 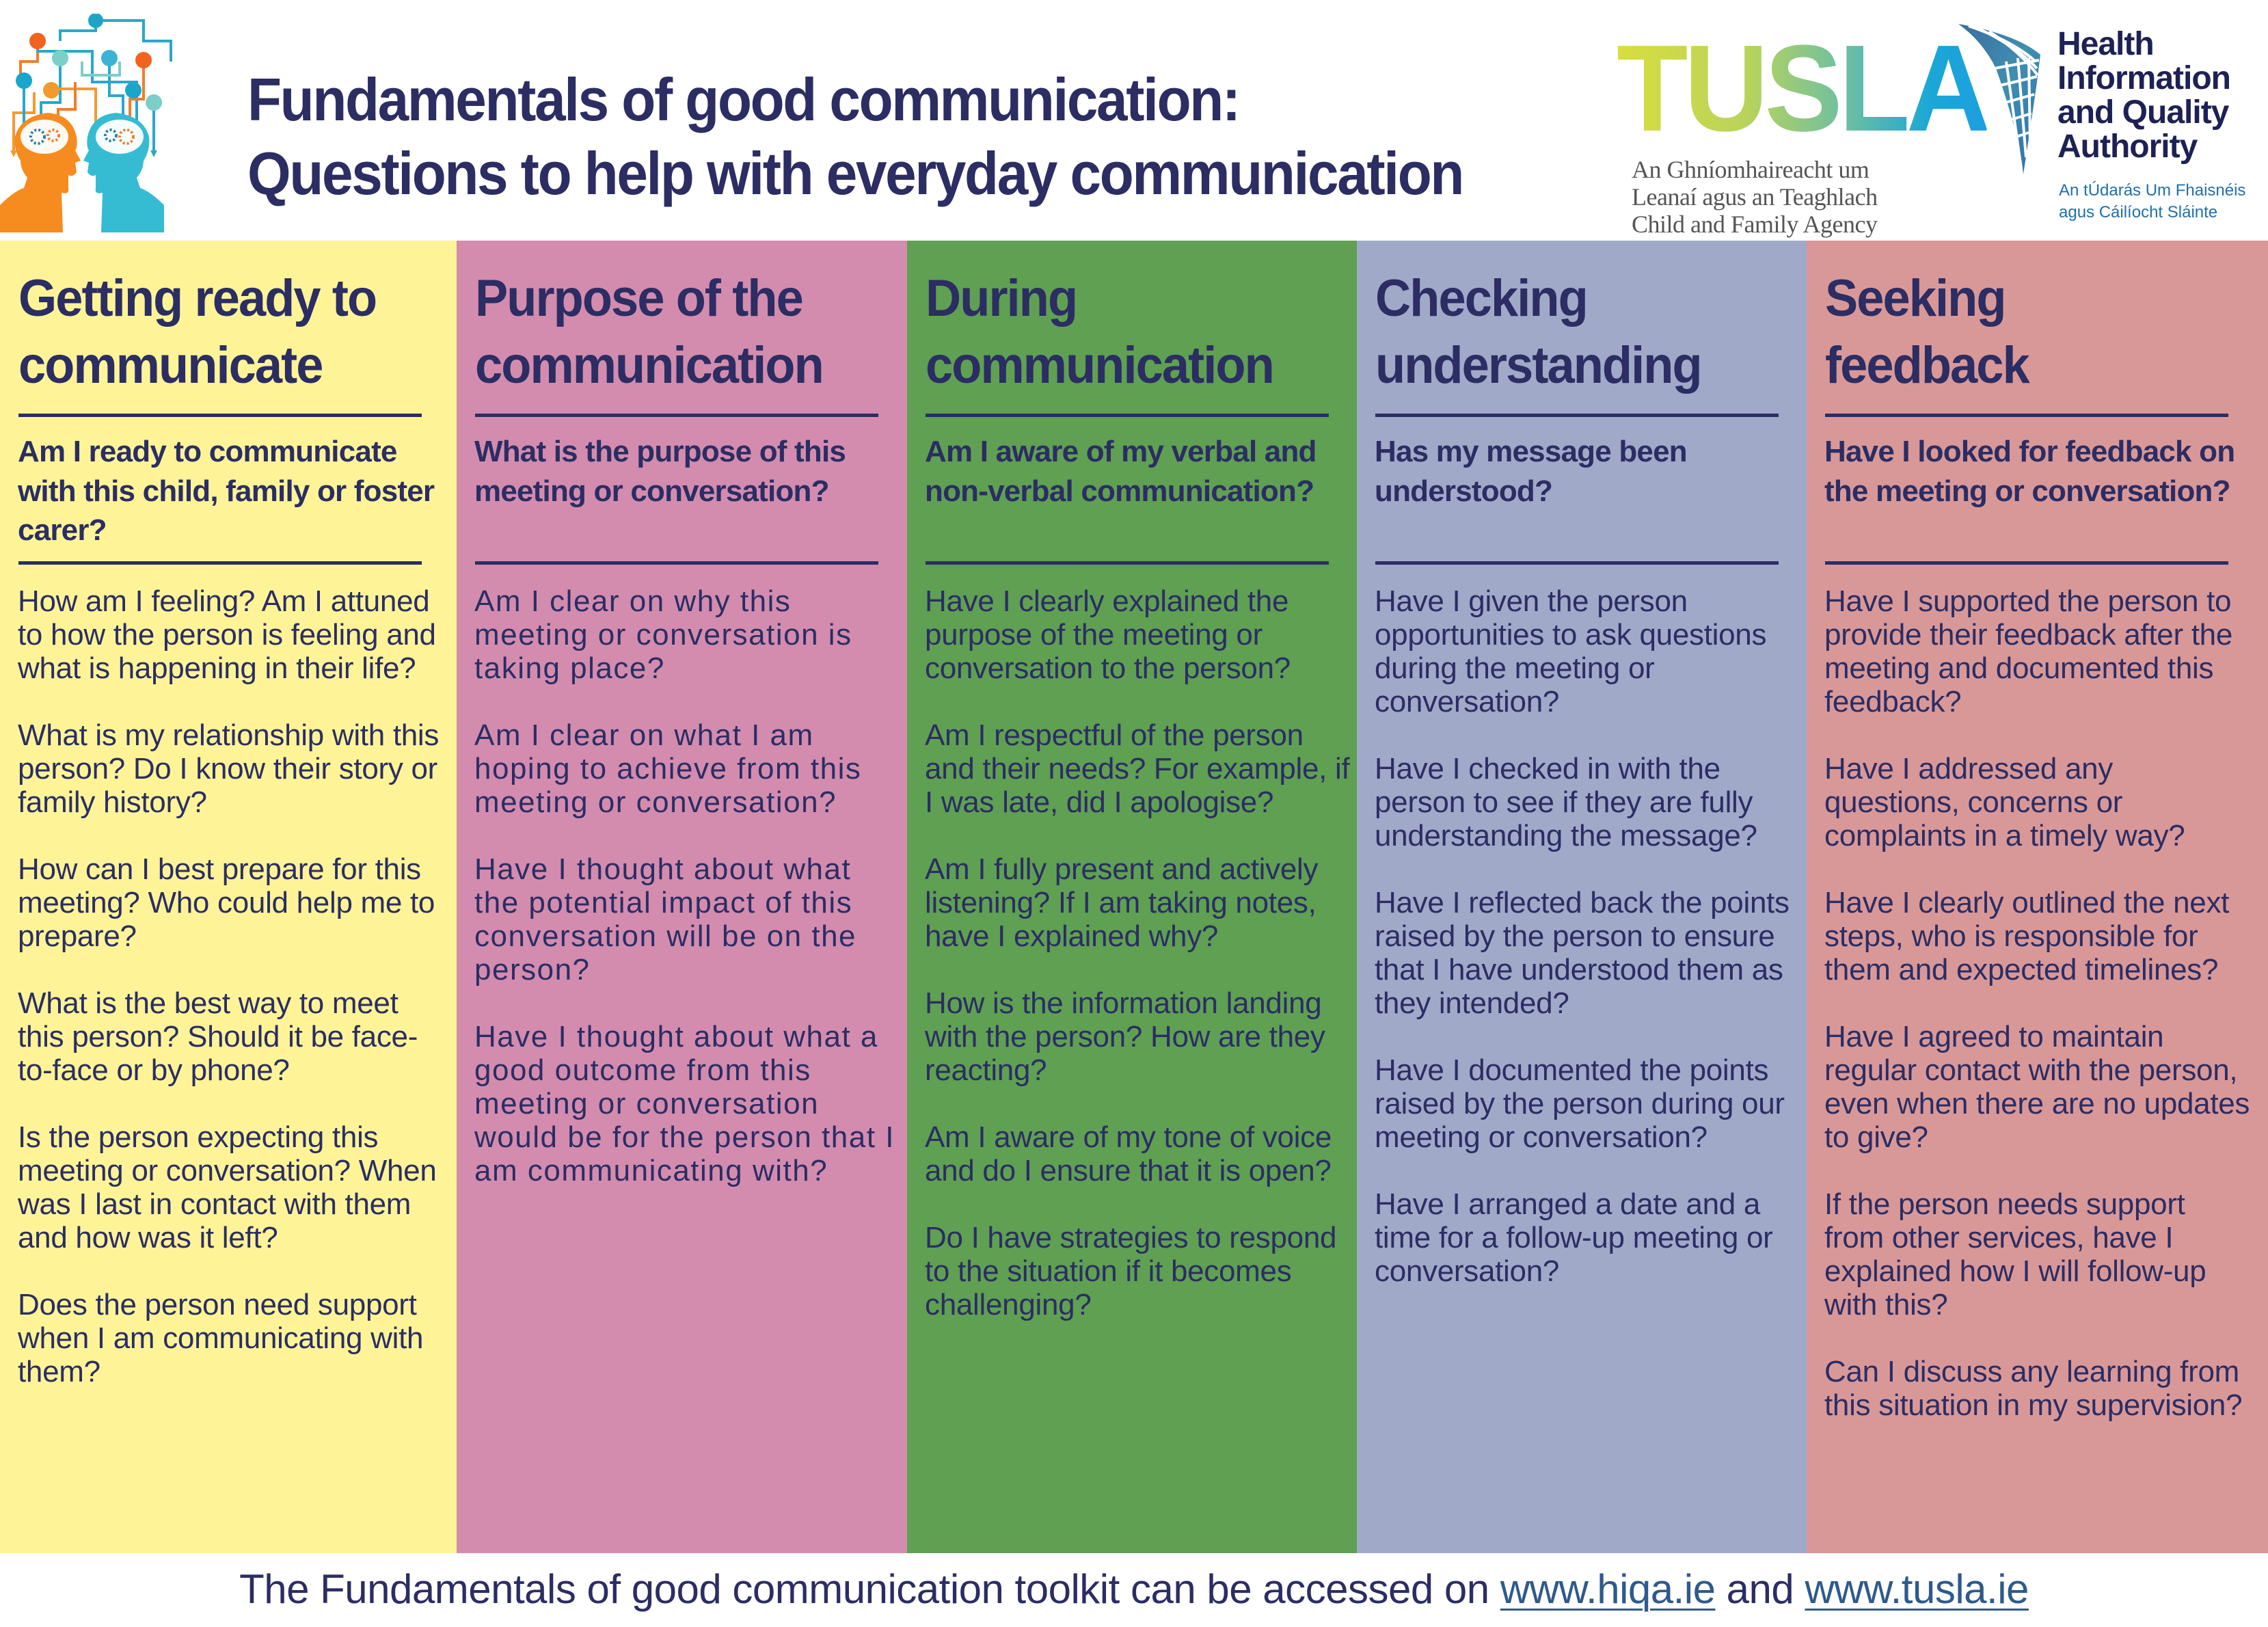 I want to click on hiqa-name: Health Information and Quality Authority, so click(x=2144, y=96).